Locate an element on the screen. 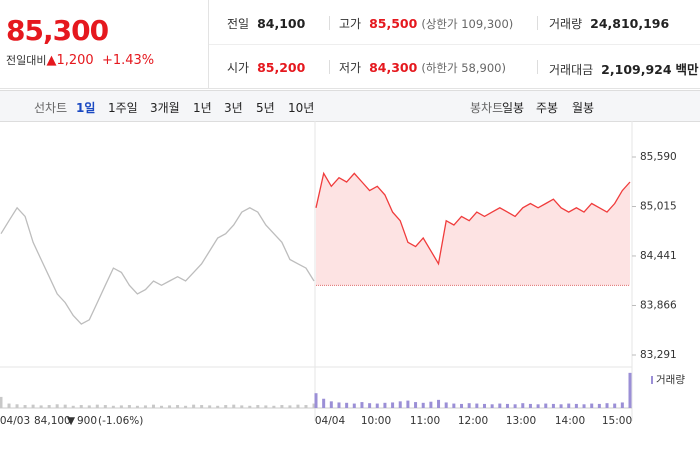  volume-legend: 거래량 is located at coordinates (670, 380).